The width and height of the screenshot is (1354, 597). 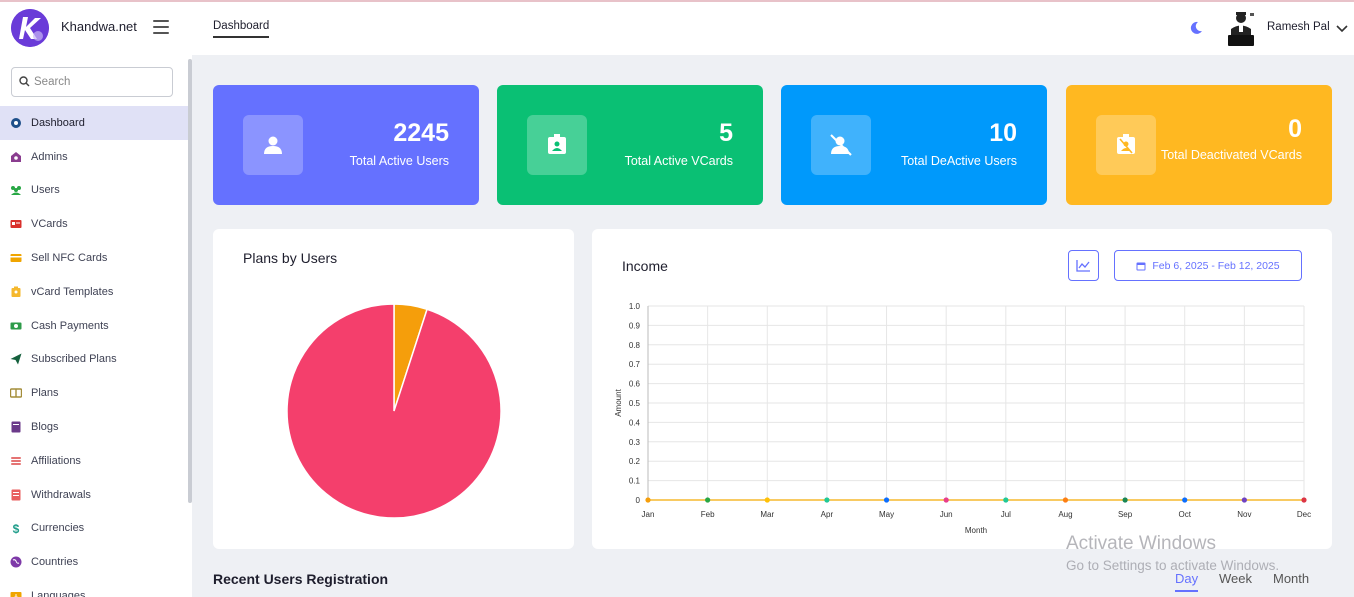 What do you see at coordinates (1196, 28) in the screenshot?
I see `moon-icon` at bounding box center [1196, 28].